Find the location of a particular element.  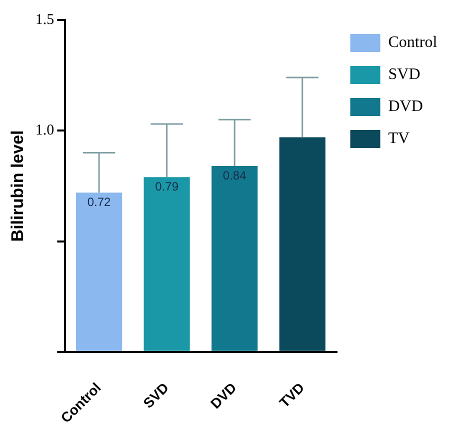

data-label: 0.72 is located at coordinates (99, 201).